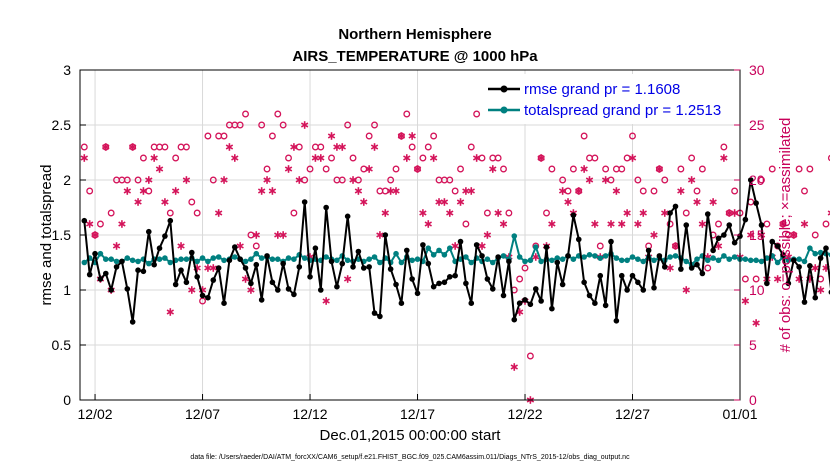 The width and height of the screenshot is (830, 475). I want to click on y-right-tick-label: 5, so click(753, 345).